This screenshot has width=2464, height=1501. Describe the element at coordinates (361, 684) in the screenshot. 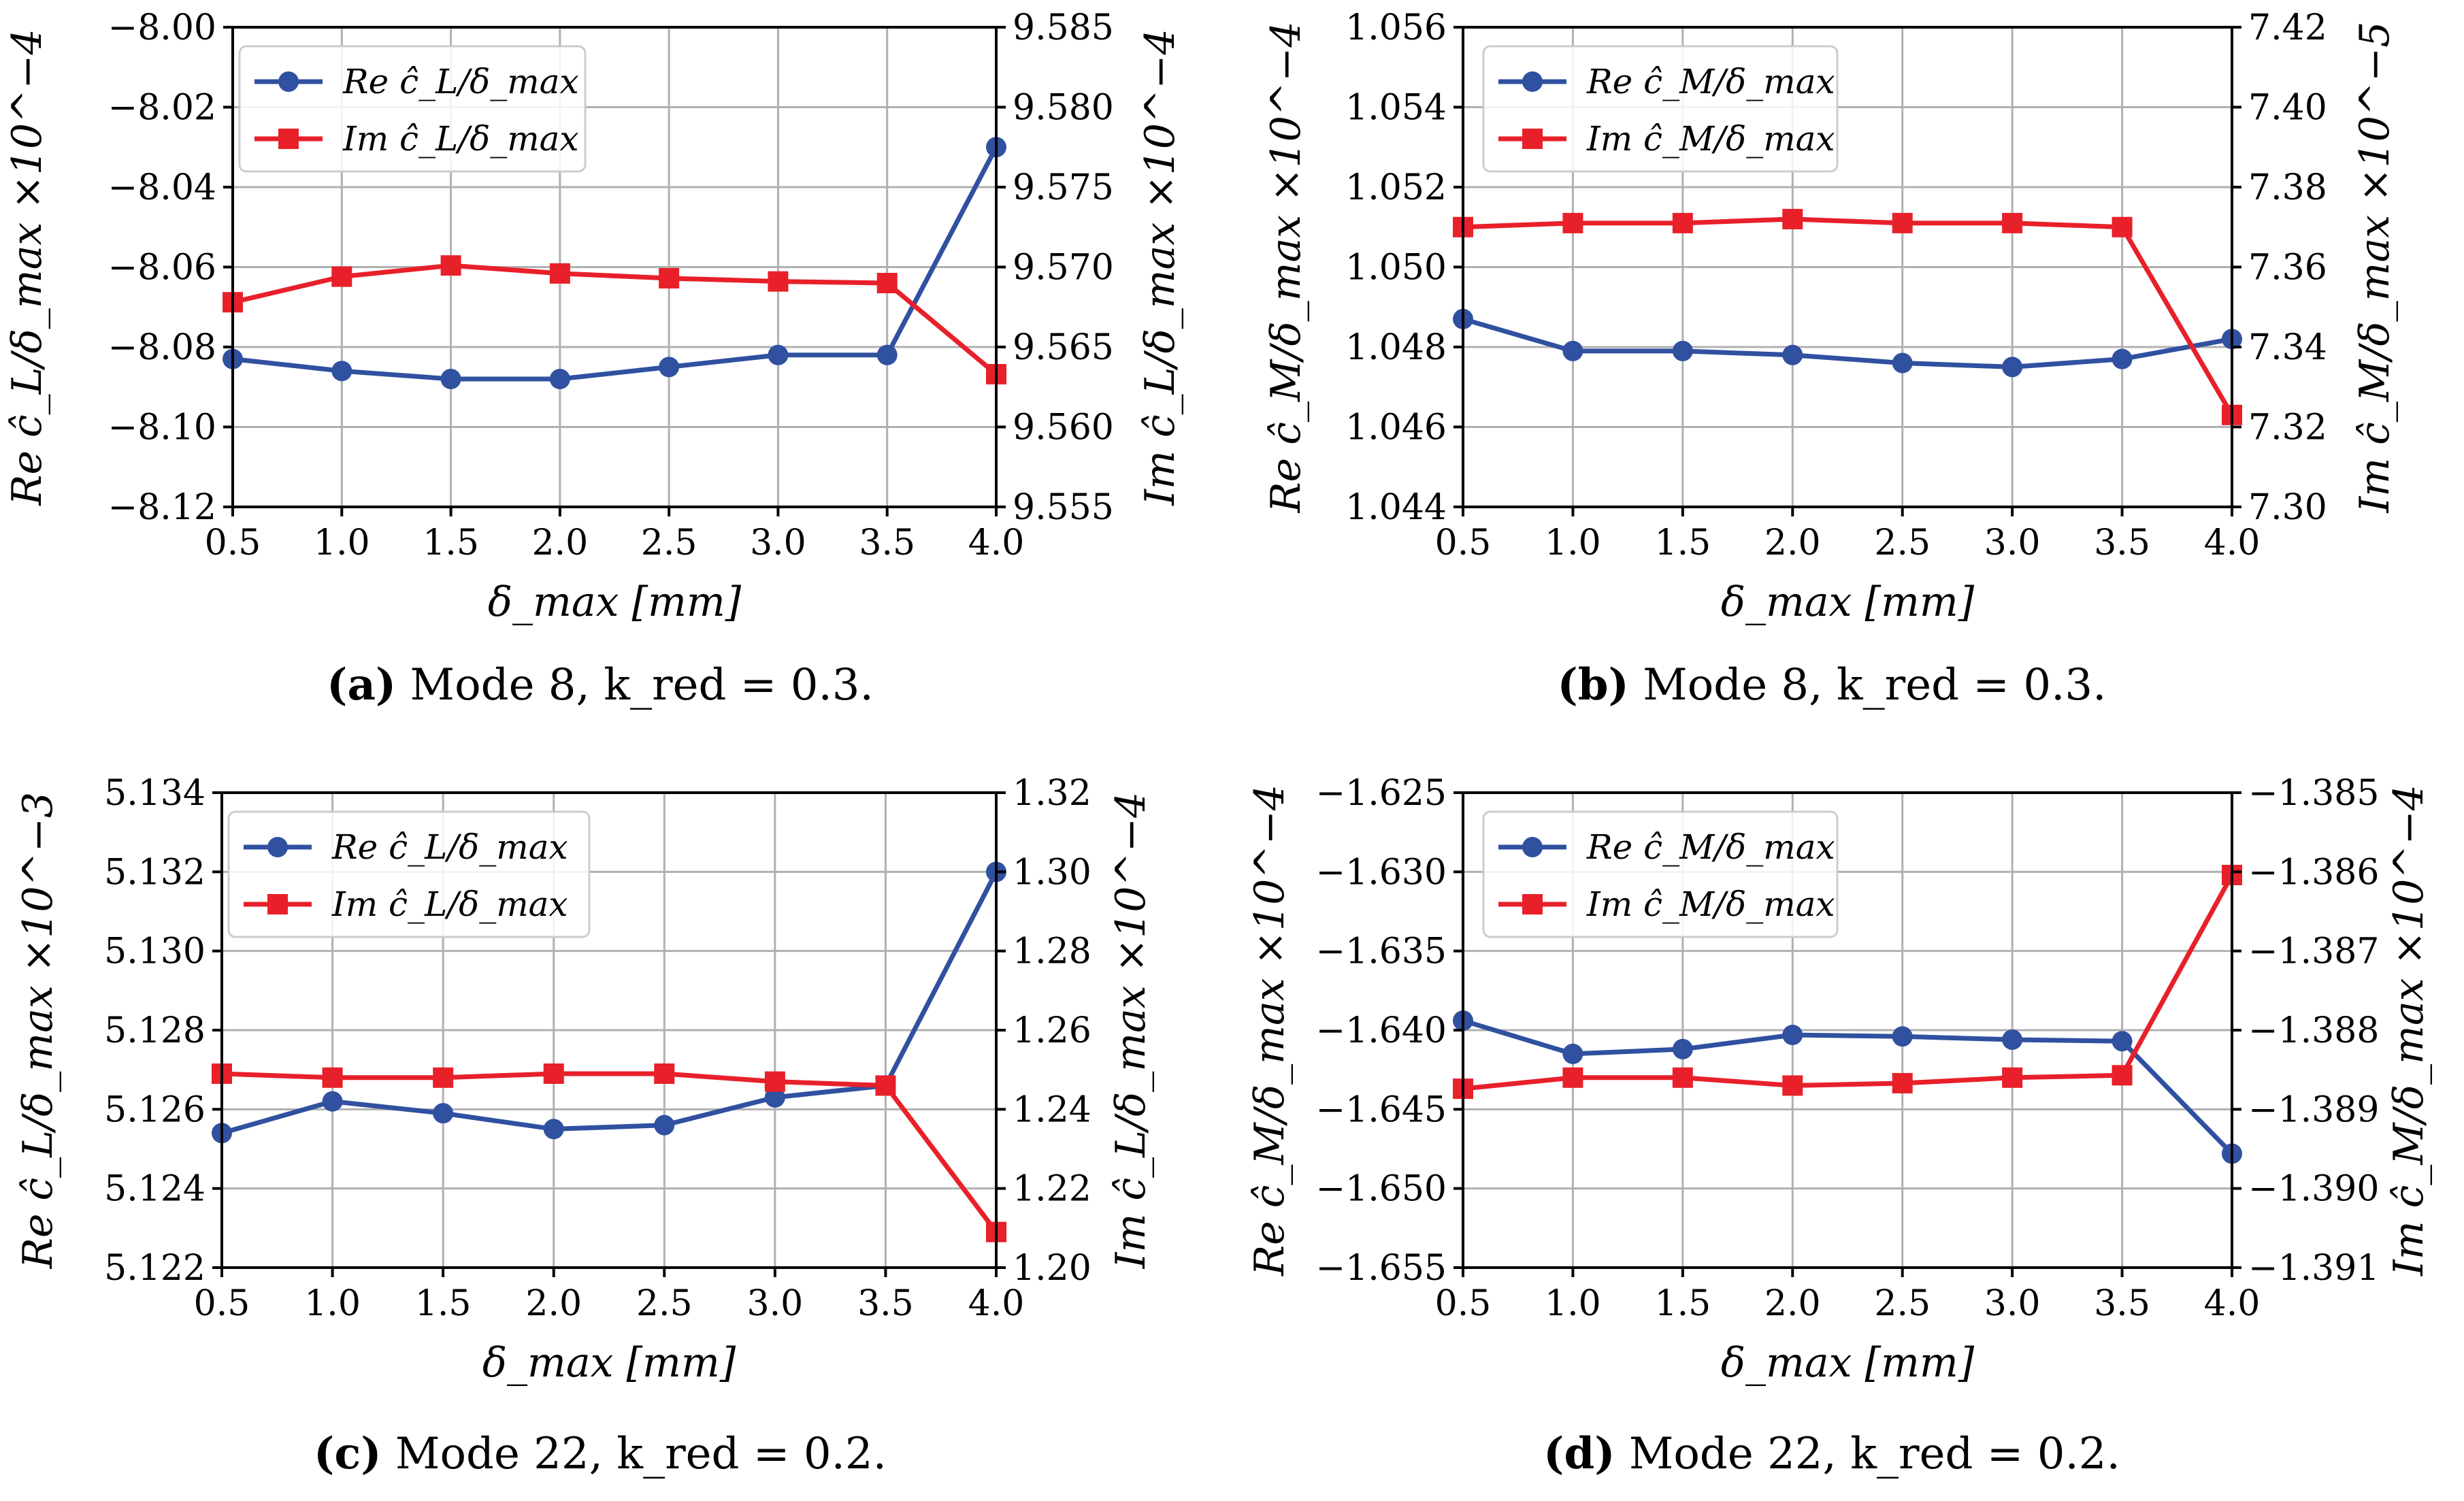

I see `caption-letter: (a)` at that location.